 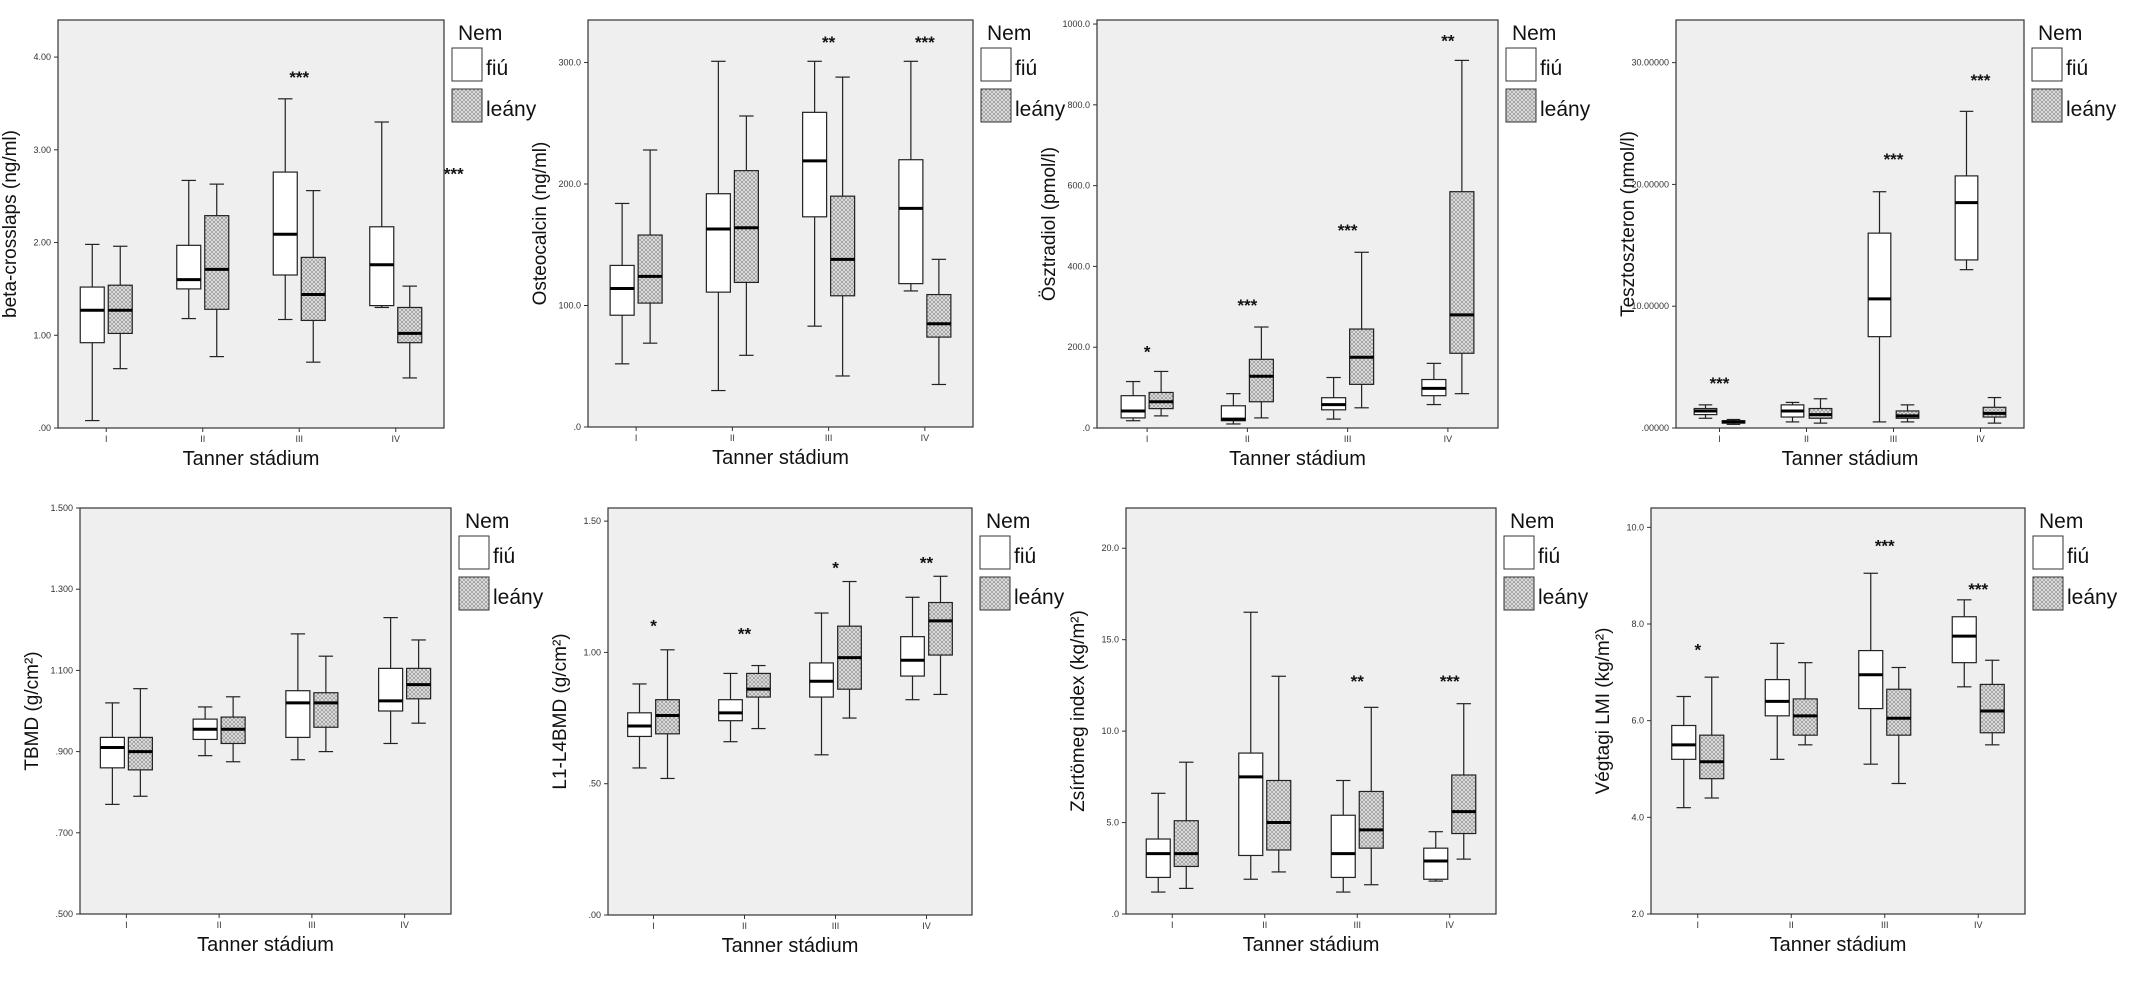 I want to click on y-tick-label: 1.50, so click(x=592, y=521).